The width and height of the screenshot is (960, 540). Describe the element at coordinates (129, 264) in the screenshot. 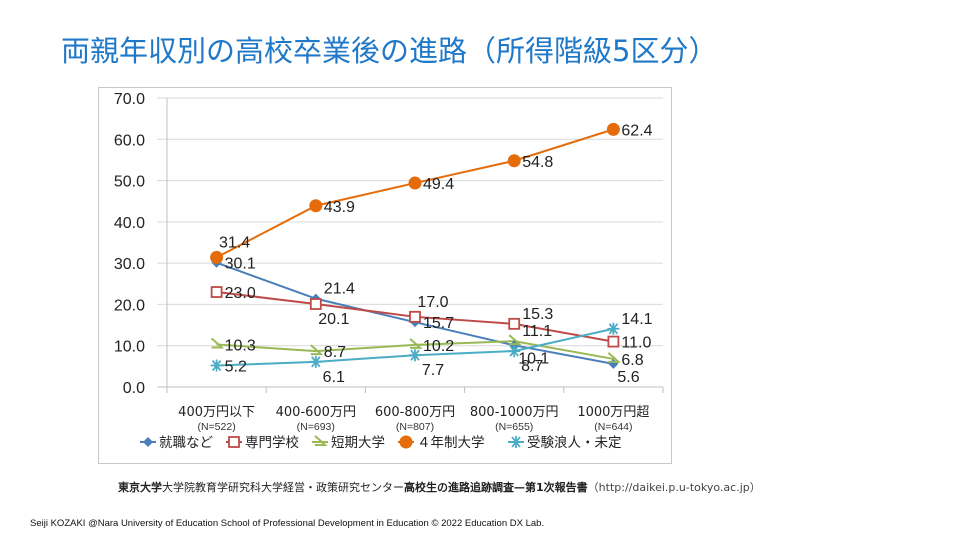

I see `y-tick-label: 30.0` at that location.